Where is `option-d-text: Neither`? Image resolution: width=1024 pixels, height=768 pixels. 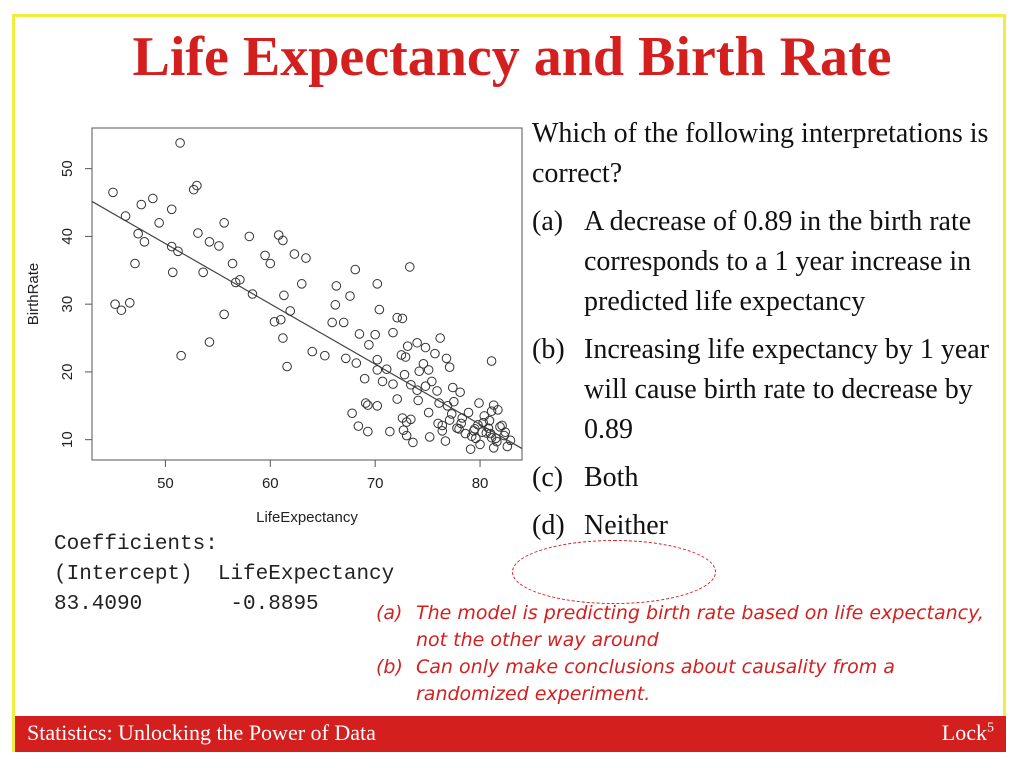
option-d-text: Neither is located at coordinates (626, 525).